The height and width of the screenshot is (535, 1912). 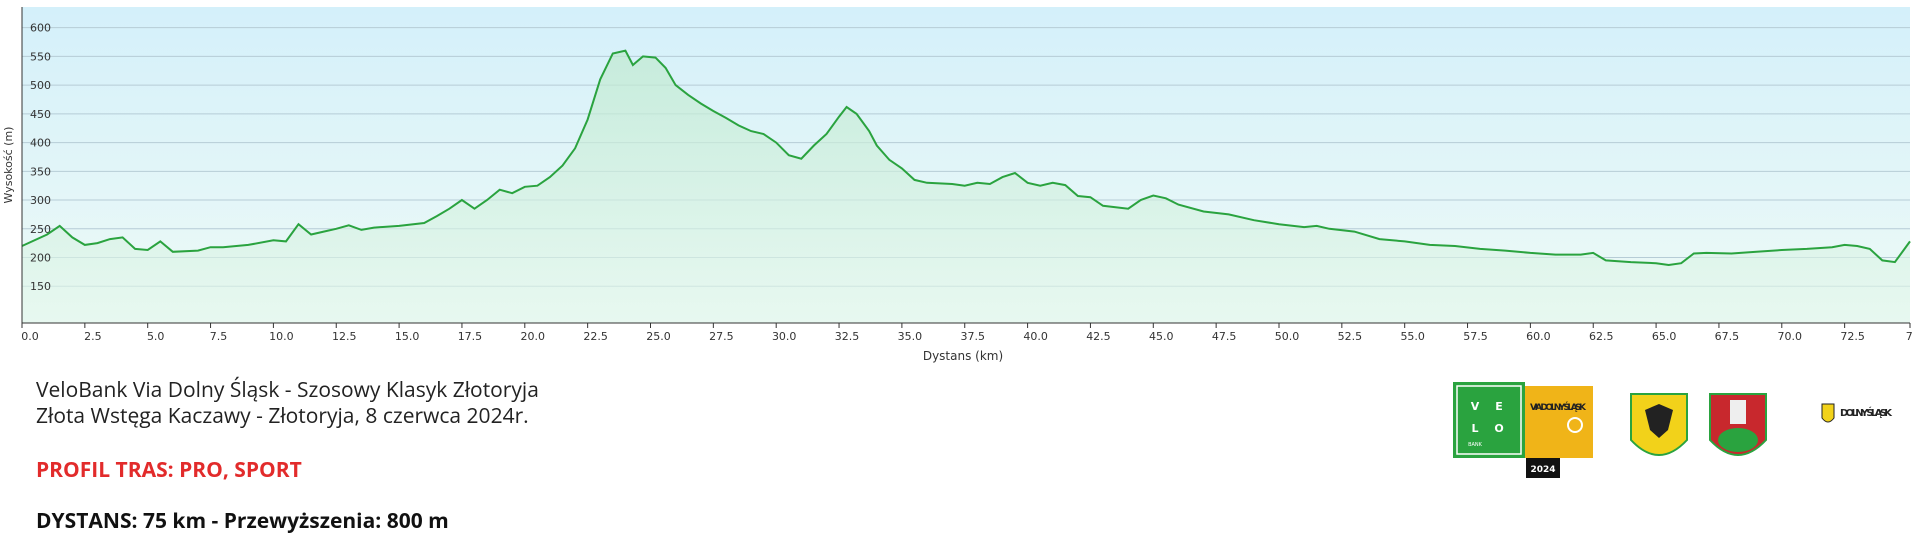 I want to click on x-tick-label: 70.0, so click(x=1790, y=336).